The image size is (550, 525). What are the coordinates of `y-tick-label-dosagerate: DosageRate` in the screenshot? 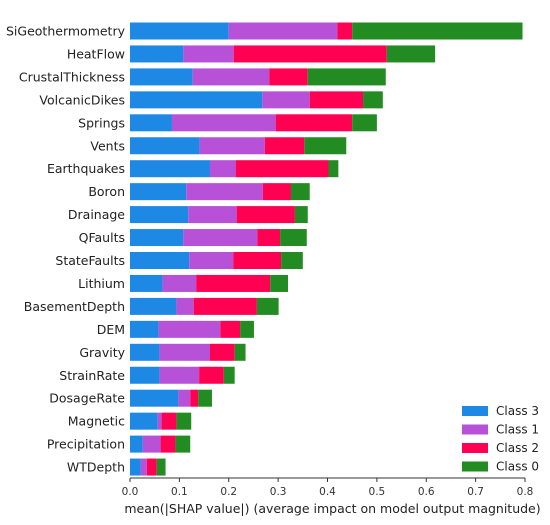 It's located at (87, 398).